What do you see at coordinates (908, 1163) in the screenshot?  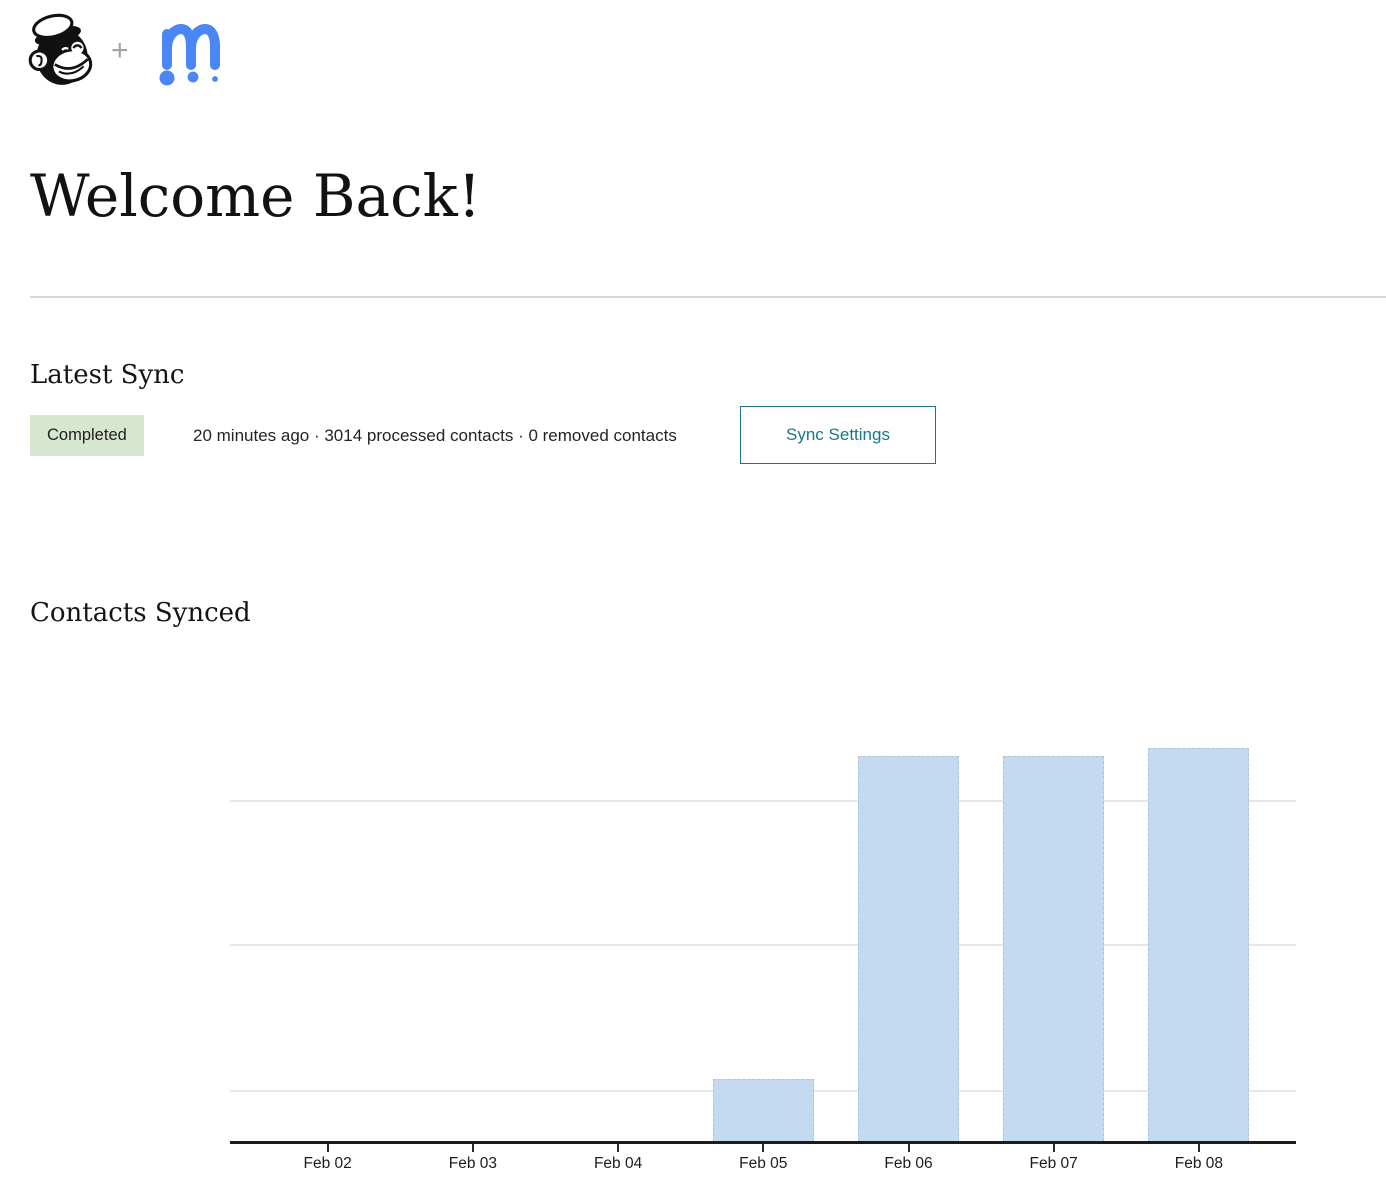 I see `x-tick-label: Feb 06` at bounding box center [908, 1163].